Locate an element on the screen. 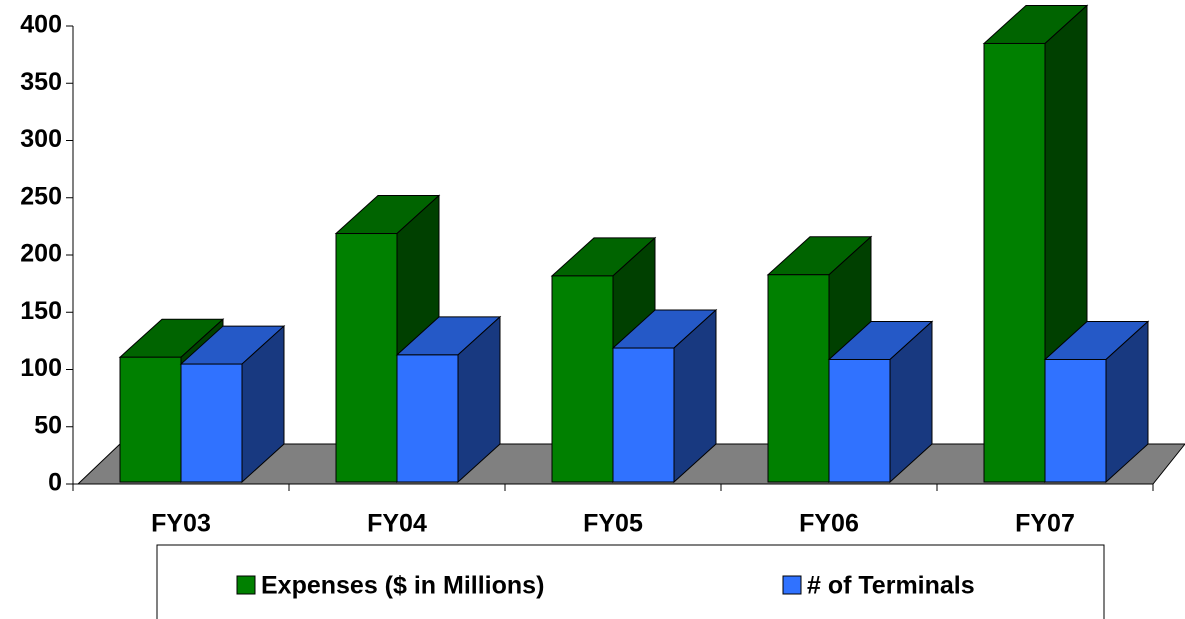  x-tick-label: FY07 is located at coordinates (1045, 524).